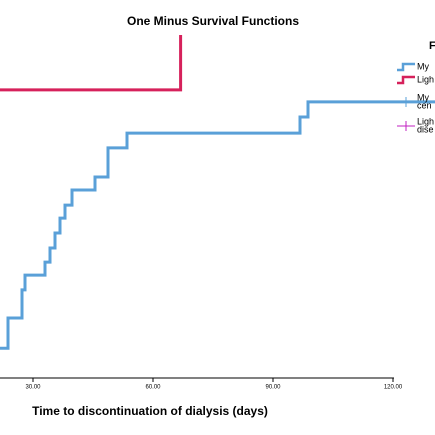 This screenshot has height=435, width=435. What do you see at coordinates (33, 388) in the screenshot?
I see `x-tick-label: 30.00` at bounding box center [33, 388].